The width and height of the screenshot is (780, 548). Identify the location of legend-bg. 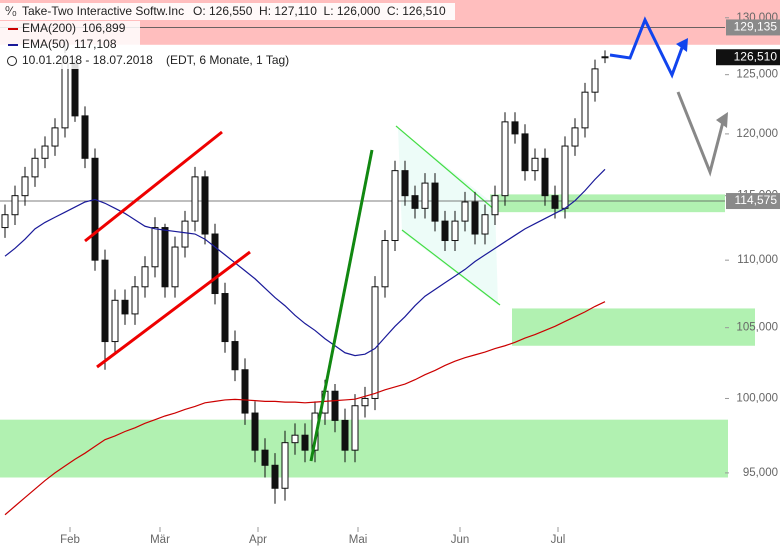
(70, 38).